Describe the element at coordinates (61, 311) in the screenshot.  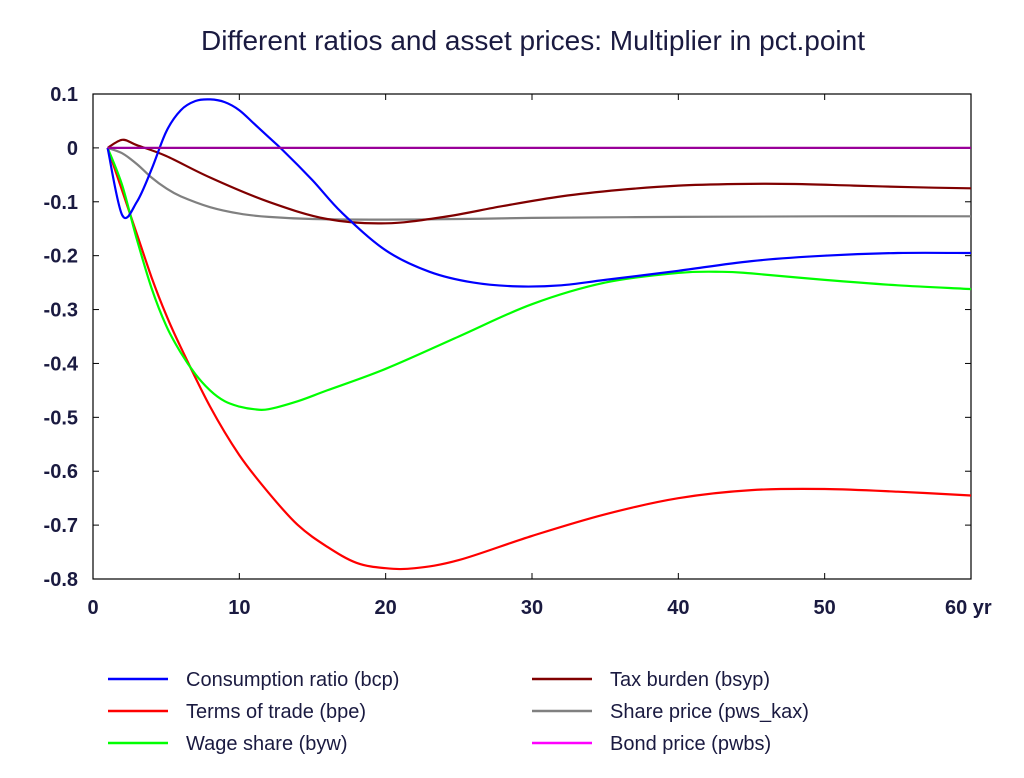
I see `y-tick-label: -0.3` at that location.